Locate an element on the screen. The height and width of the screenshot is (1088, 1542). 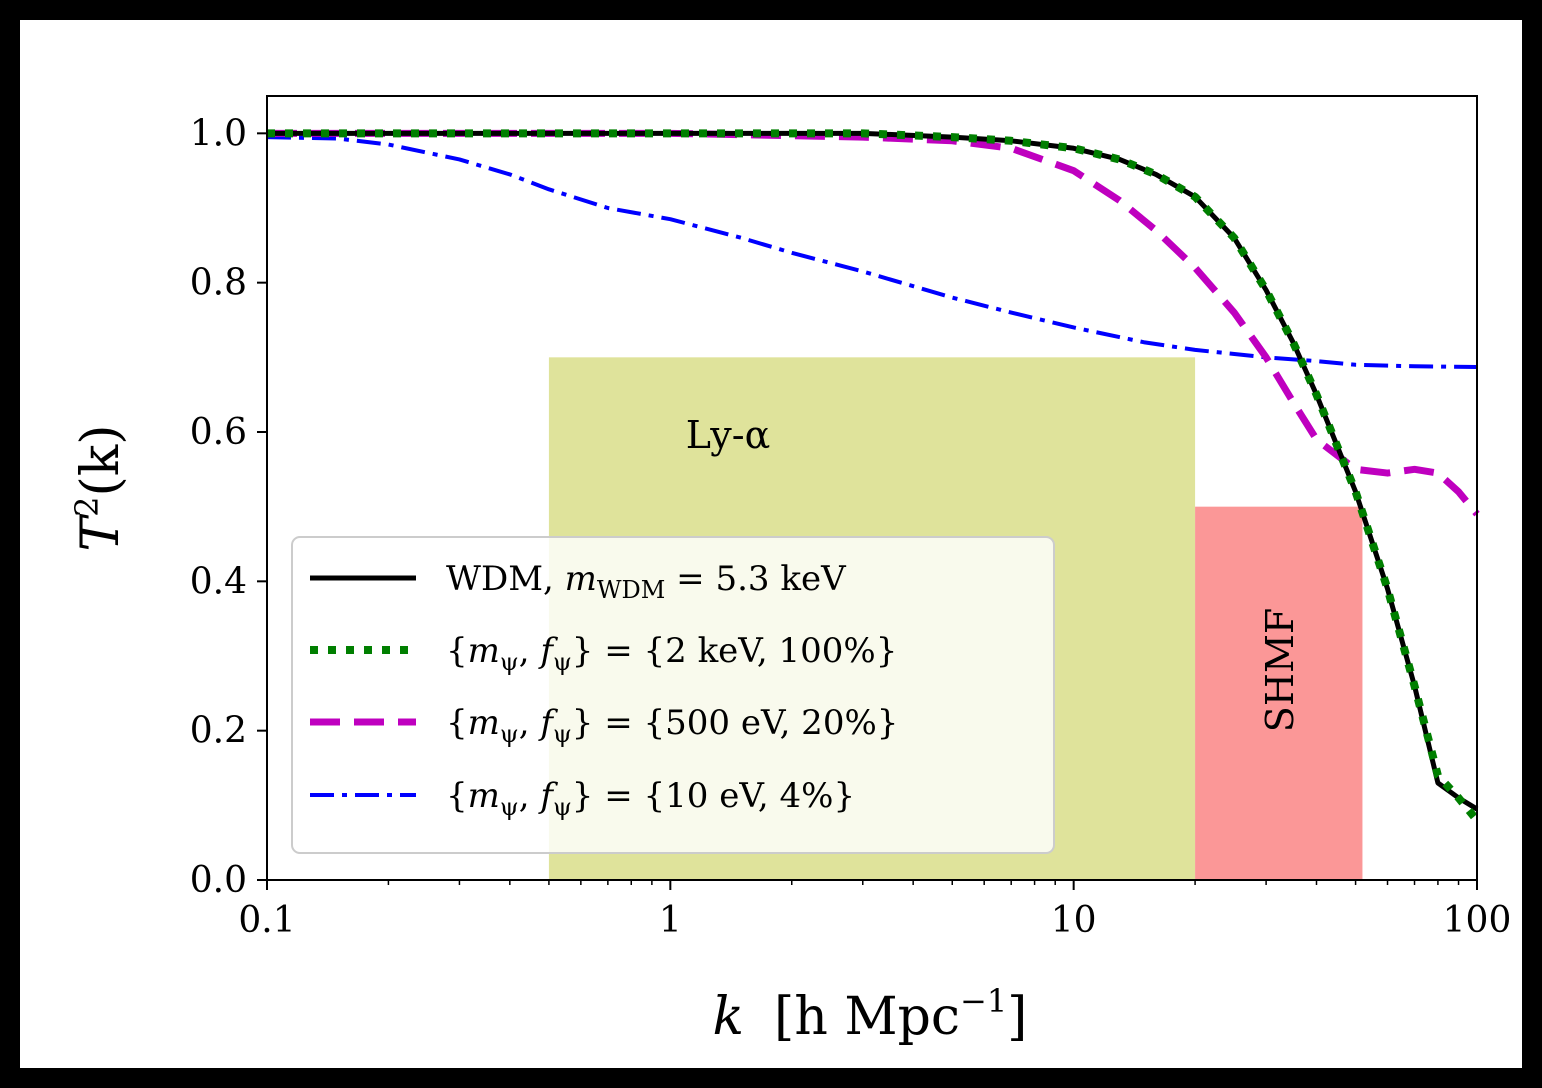
legend-label-3: {mψ, fψ} = {10 eV, 4%} is located at coordinates (650, 798).